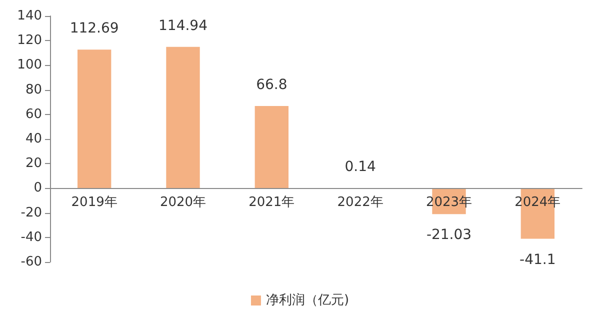 This screenshot has height=320, width=600. What do you see at coordinates (183, 26) in the screenshot?
I see `data-label: 114.94` at bounding box center [183, 26].